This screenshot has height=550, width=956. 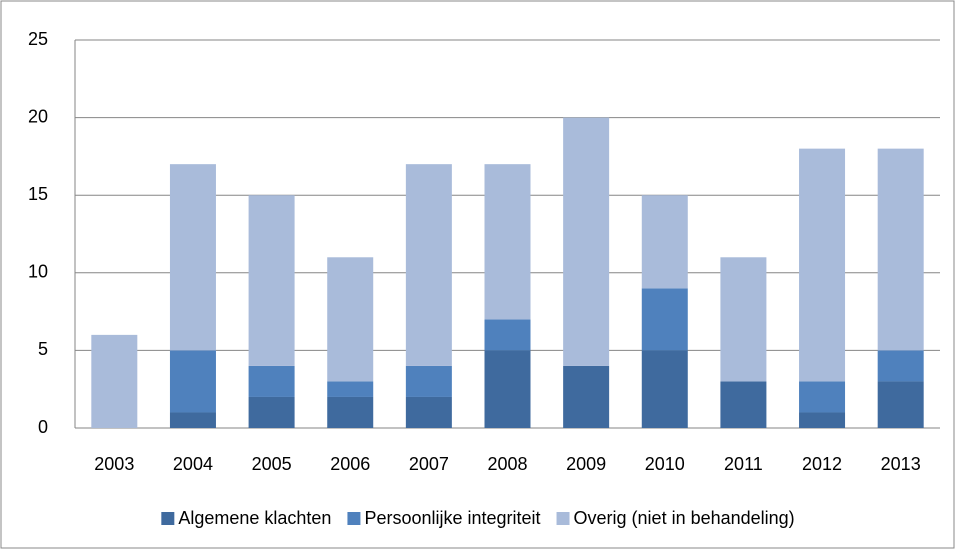 What do you see at coordinates (114, 464) in the screenshot?
I see `x-tick-label: 2003` at bounding box center [114, 464].